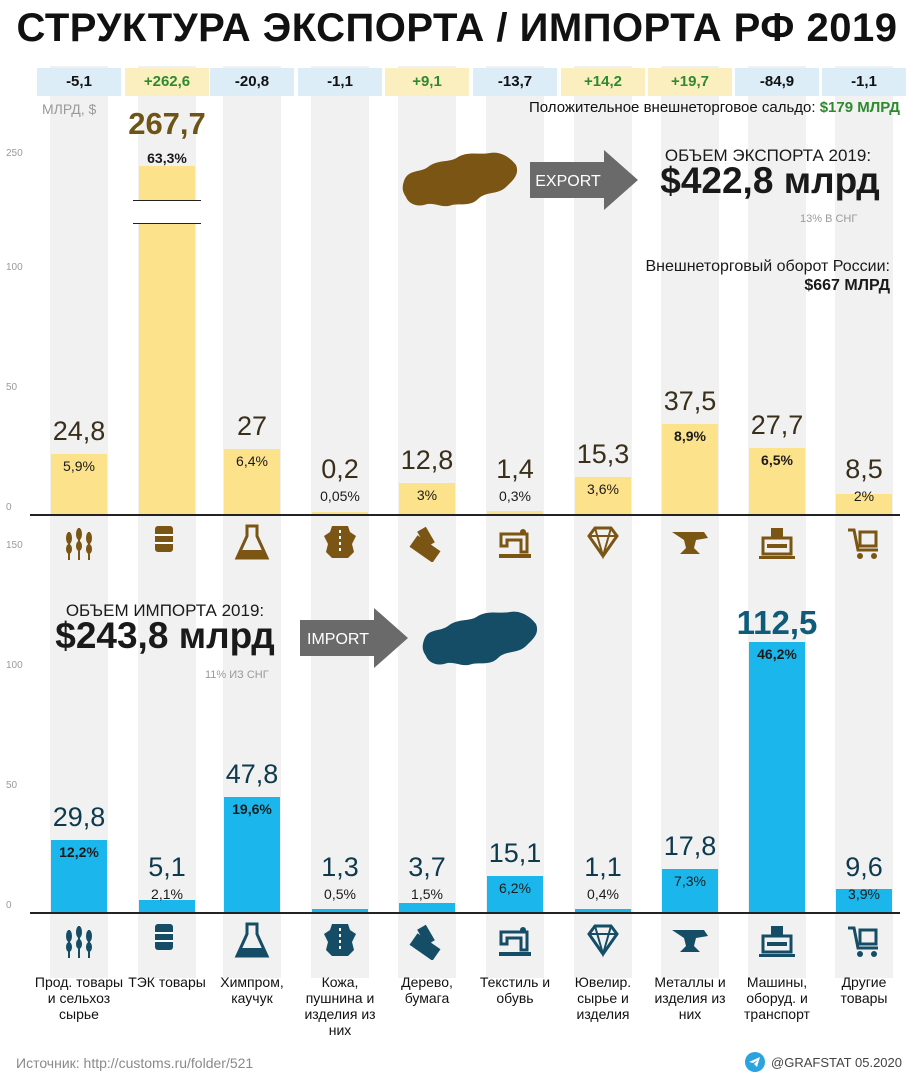 The image size is (914, 1080). Describe the element at coordinates (603, 454) in the screenshot. I see `export-value-label: 15,3` at that location.